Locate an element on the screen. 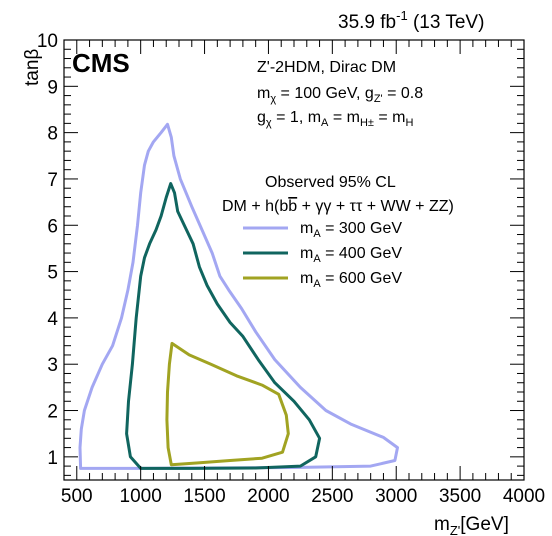 The height and width of the screenshot is (536, 552). x-tick-label: 4000 is located at coordinates (524, 496).